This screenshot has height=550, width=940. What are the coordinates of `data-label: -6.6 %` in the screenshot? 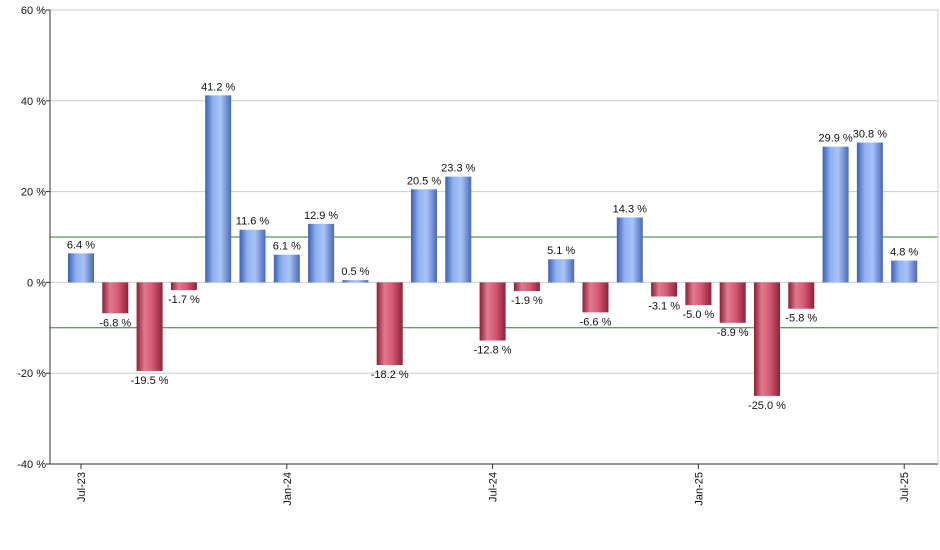 It's located at (596, 322).